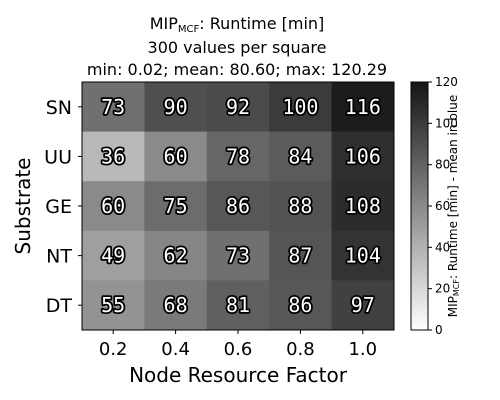  I want to click on chart-subtitle-stats: min: 0.02; mean: 80.60; max: 120.29, so click(237, 69).